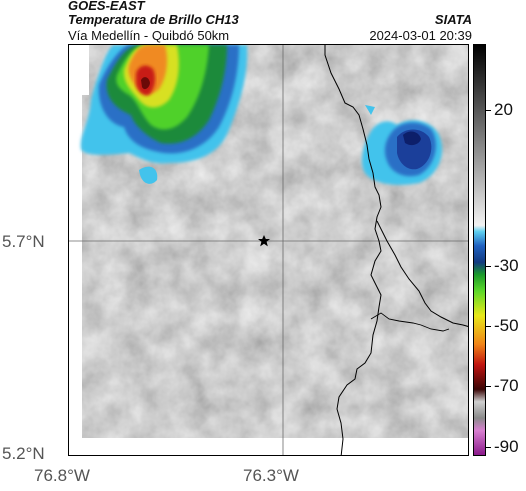 Image resolution: width=526 pixels, height=491 pixels. Describe the element at coordinates (153, 19) in the screenshot. I see `product-title: Temperatura de Brillo CH13` at that location.